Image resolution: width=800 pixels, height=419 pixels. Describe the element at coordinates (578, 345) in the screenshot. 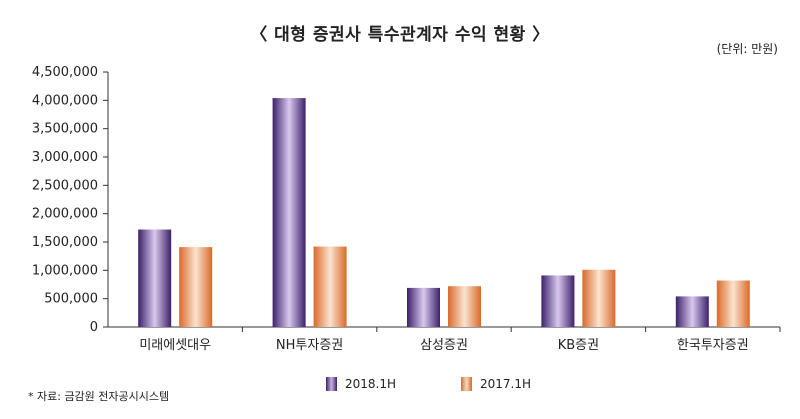

I see `x-tick-label: KB증권` at that location.